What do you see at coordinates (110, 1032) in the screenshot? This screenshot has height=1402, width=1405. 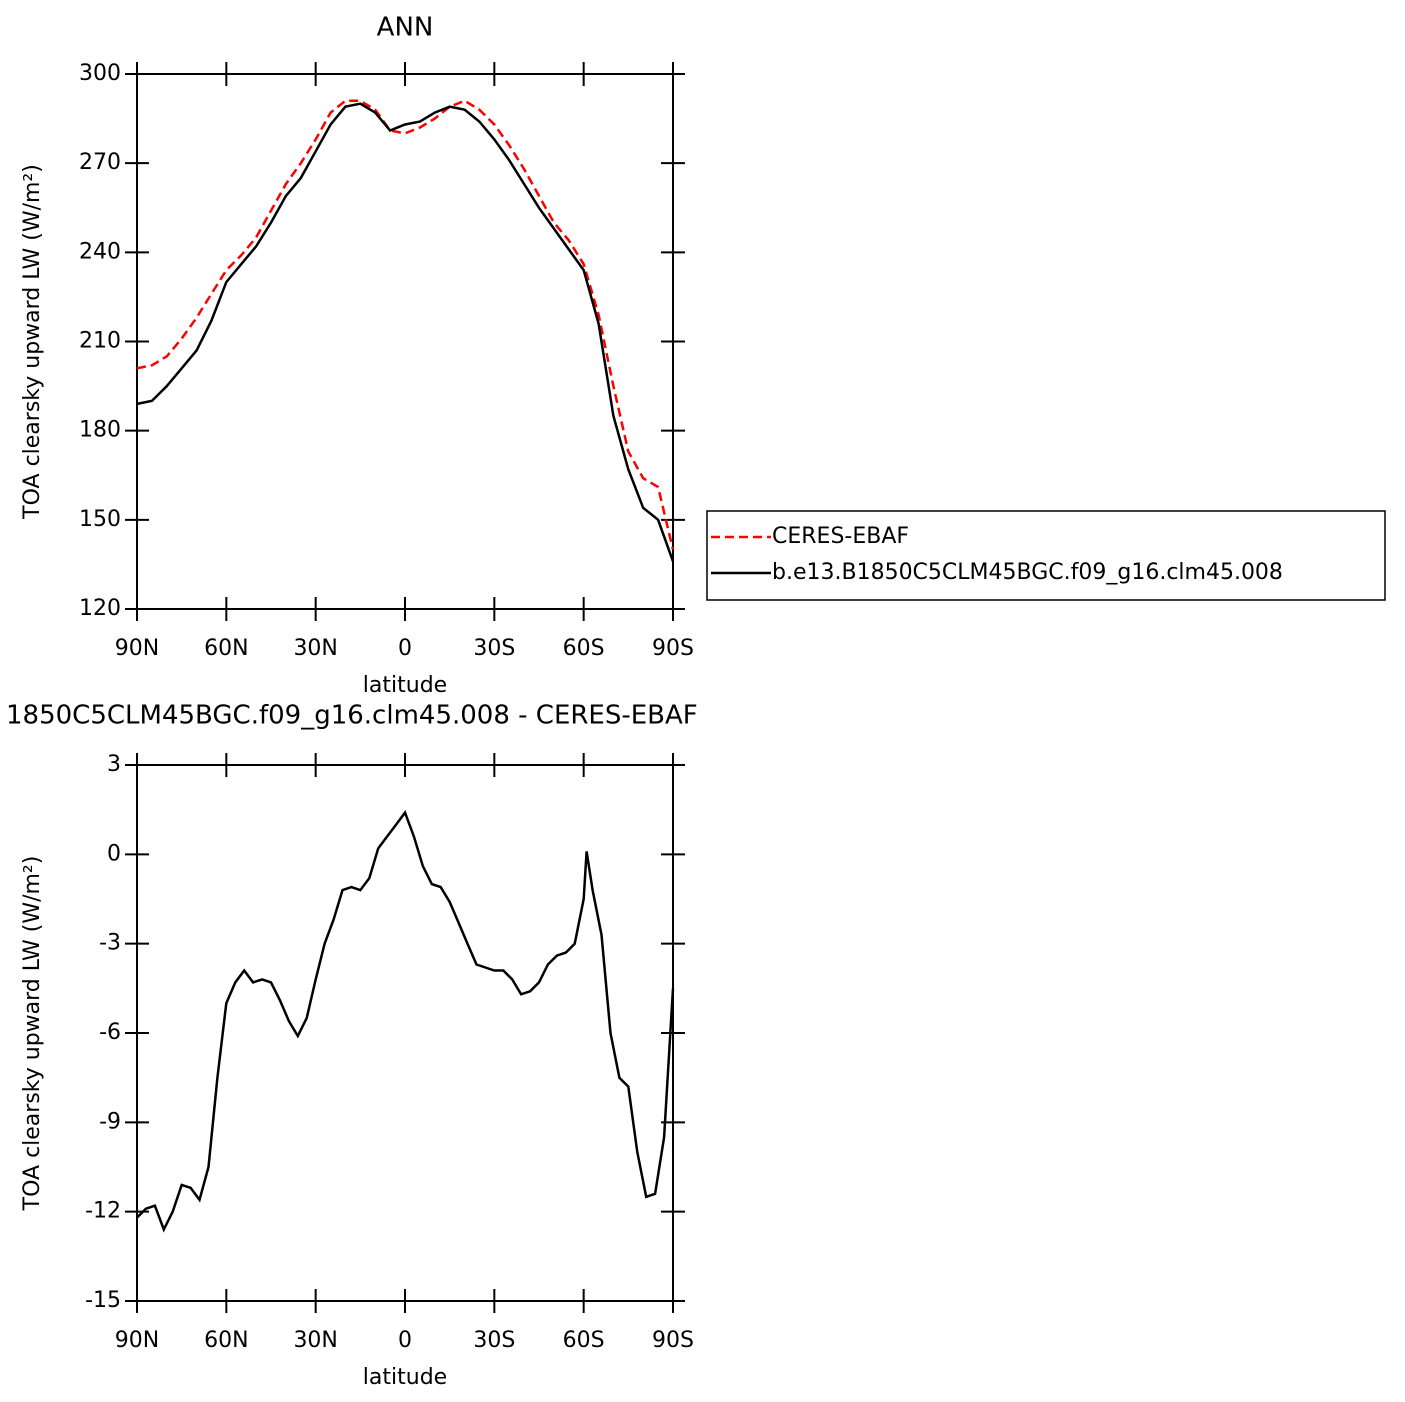 I see `y-tick-label: -6` at bounding box center [110, 1032].